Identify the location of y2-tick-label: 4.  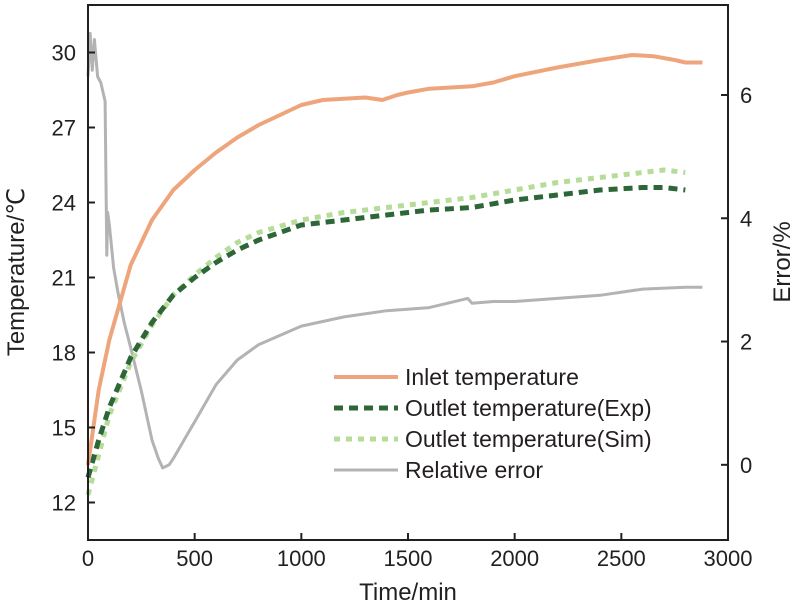
(746, 218).